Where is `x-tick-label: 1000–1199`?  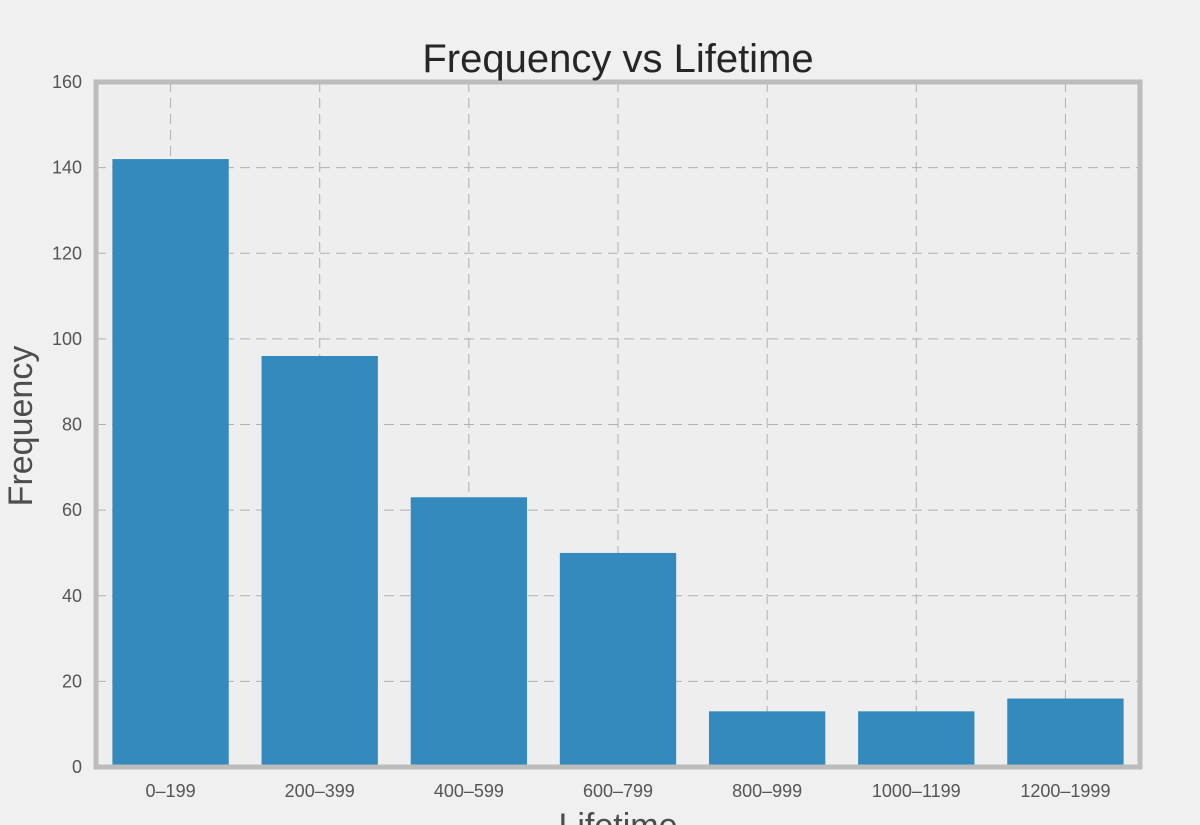 x-tick-label: 1000–1199 is located at coordinates (916, 791).